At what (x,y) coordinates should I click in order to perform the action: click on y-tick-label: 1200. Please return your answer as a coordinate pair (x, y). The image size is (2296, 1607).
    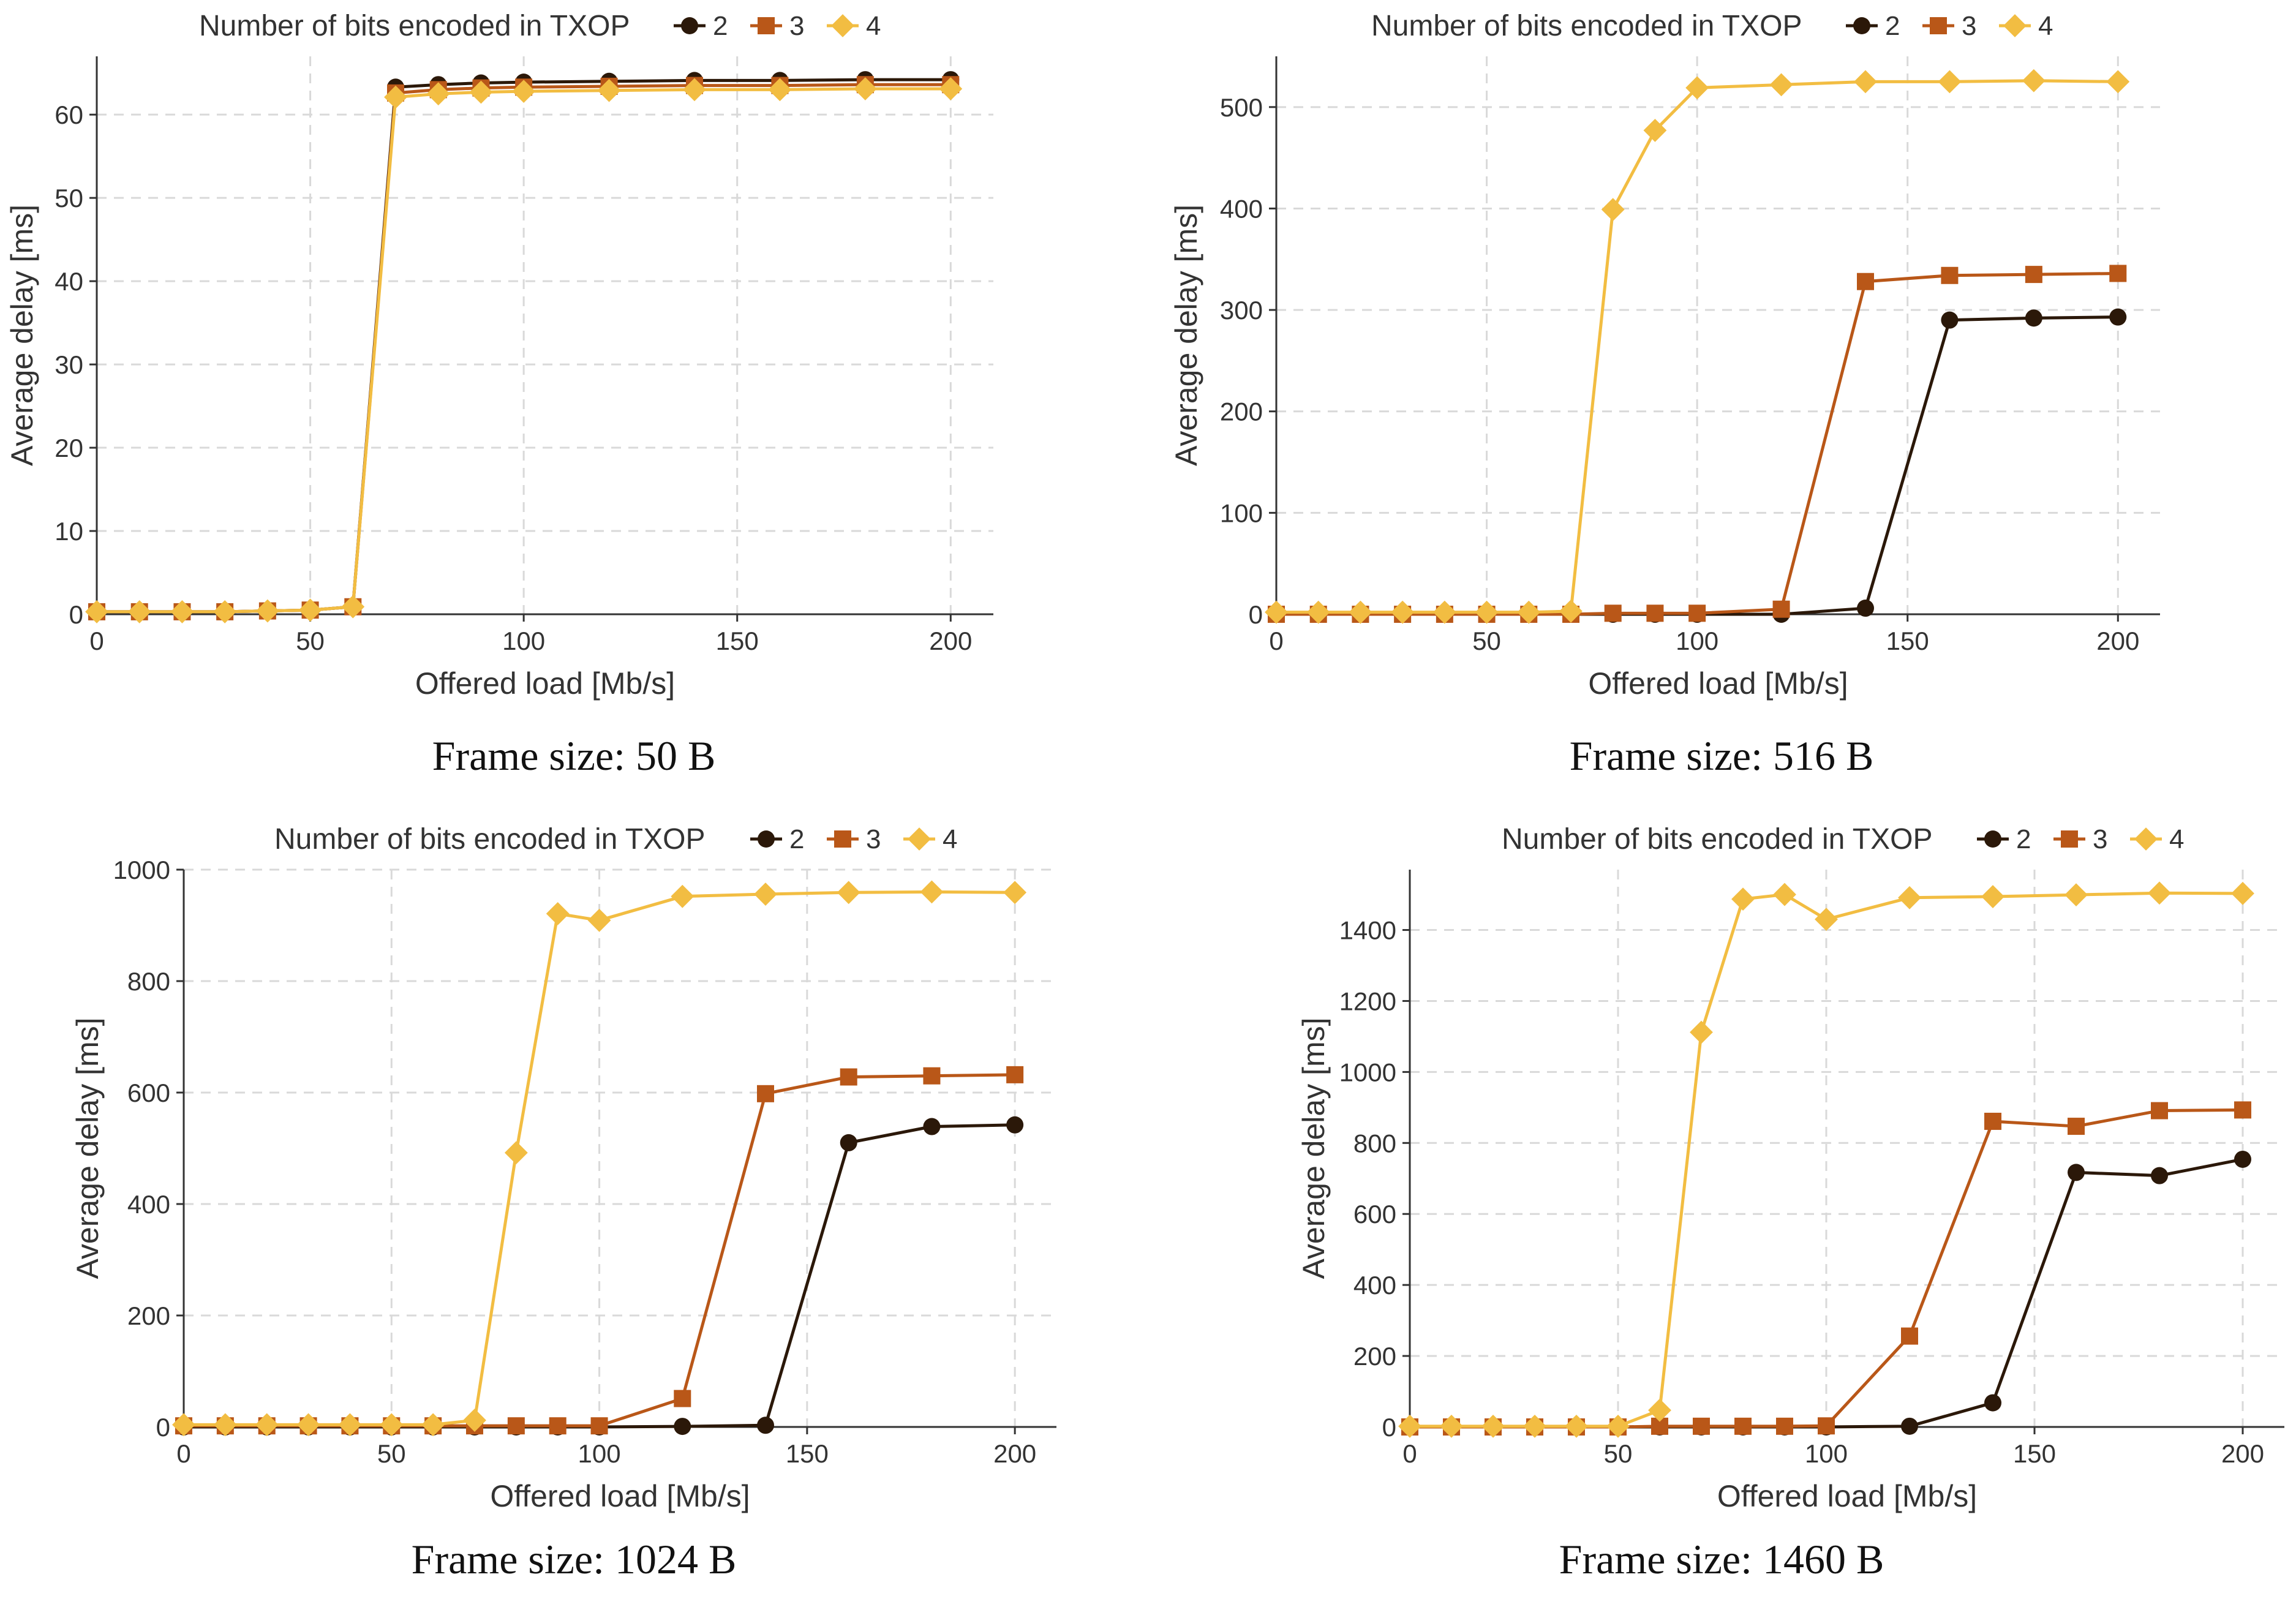
    Looking at the image, I should click on (1368, 1001).